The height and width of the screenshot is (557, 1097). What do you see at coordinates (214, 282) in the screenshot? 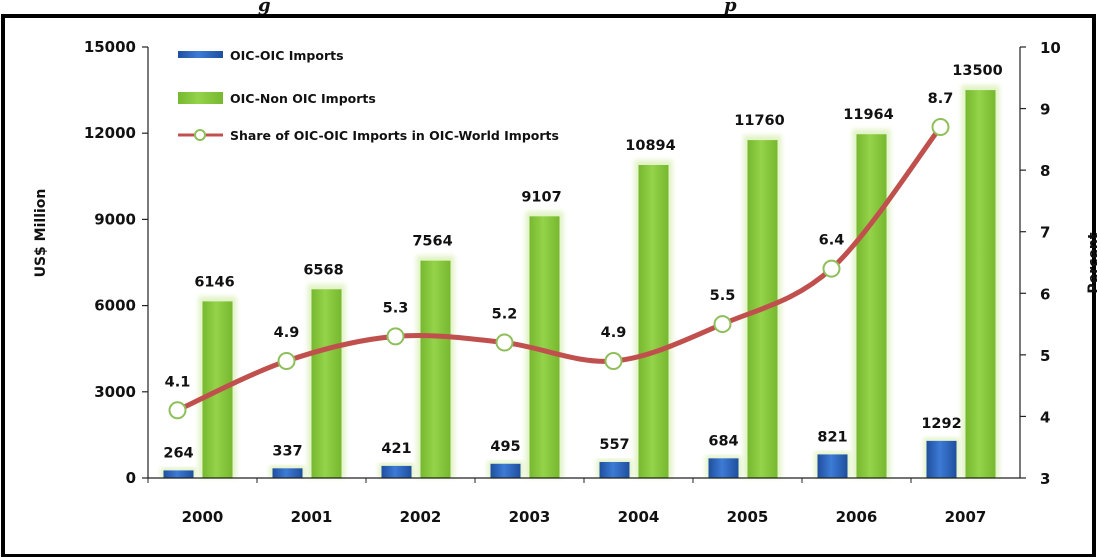
I see `data-label-oic-non-oic: 6146` at bounding box center [214, 282].